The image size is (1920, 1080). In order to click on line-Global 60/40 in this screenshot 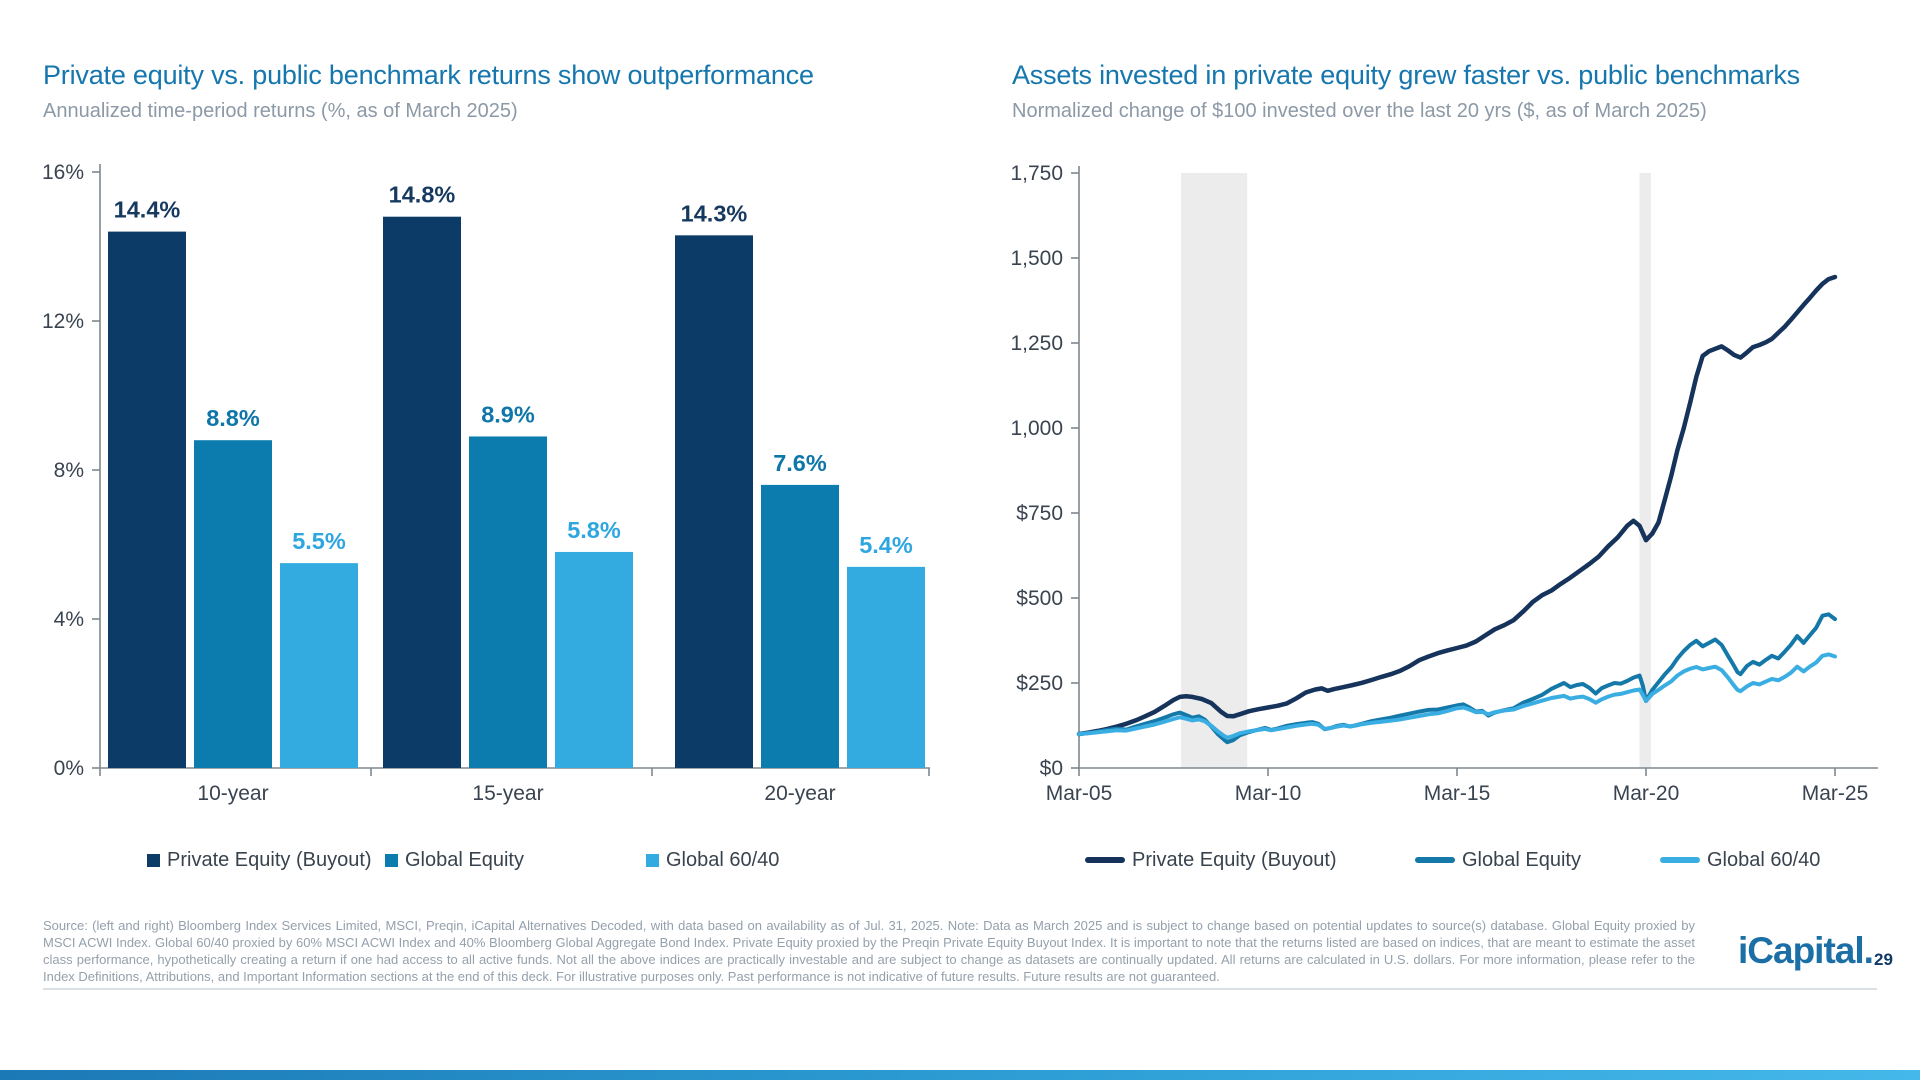, I will do `click(1457, 696)`.